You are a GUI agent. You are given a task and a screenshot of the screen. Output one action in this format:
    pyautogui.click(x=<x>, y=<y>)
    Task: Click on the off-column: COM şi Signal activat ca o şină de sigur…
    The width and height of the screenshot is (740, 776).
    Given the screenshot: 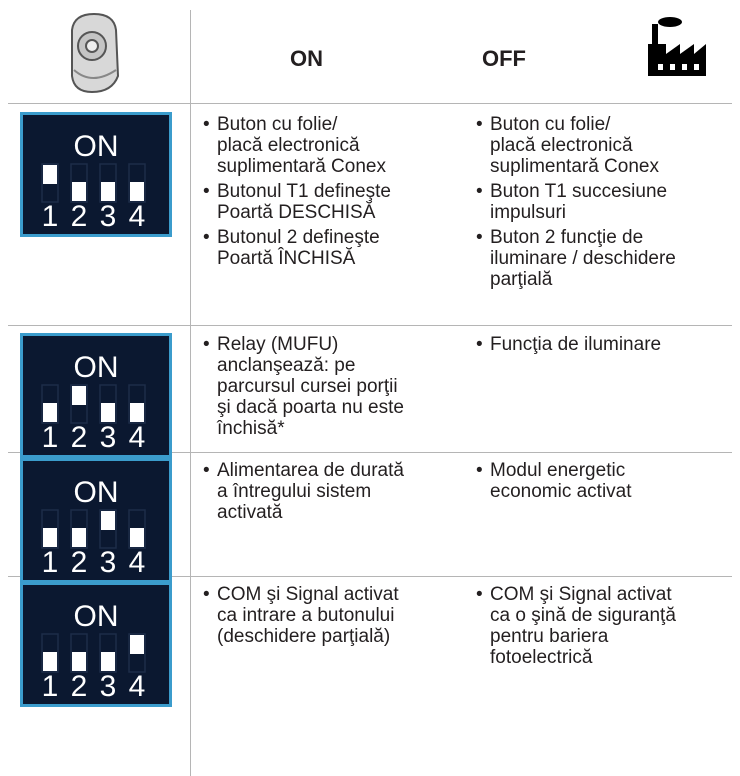 What is the action you would take?
    pyautogui.click(x=606, y=628)
    